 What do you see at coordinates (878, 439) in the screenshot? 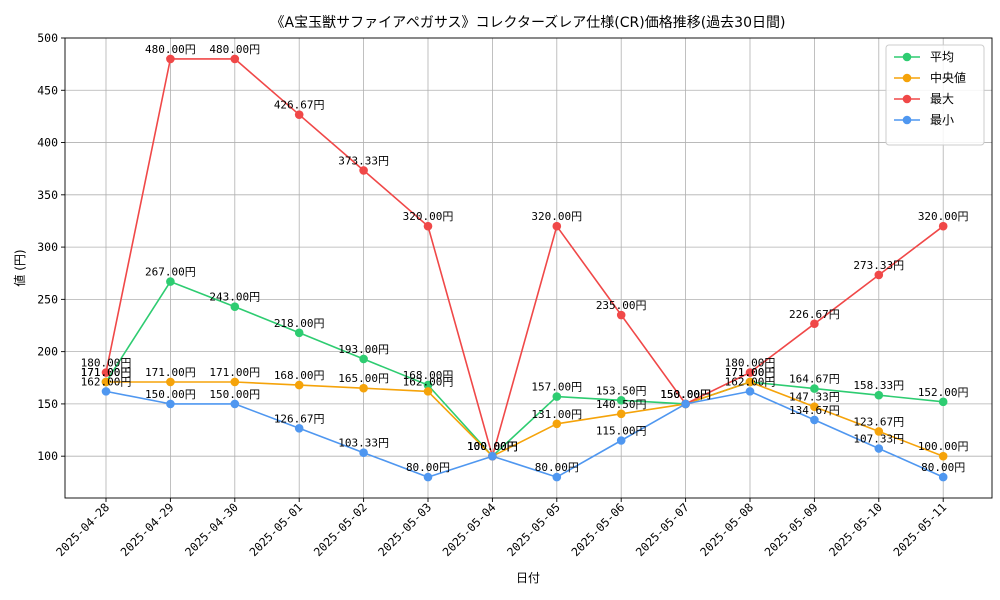
I see `data-label: 107.33円` at bounding box center [878, 439].